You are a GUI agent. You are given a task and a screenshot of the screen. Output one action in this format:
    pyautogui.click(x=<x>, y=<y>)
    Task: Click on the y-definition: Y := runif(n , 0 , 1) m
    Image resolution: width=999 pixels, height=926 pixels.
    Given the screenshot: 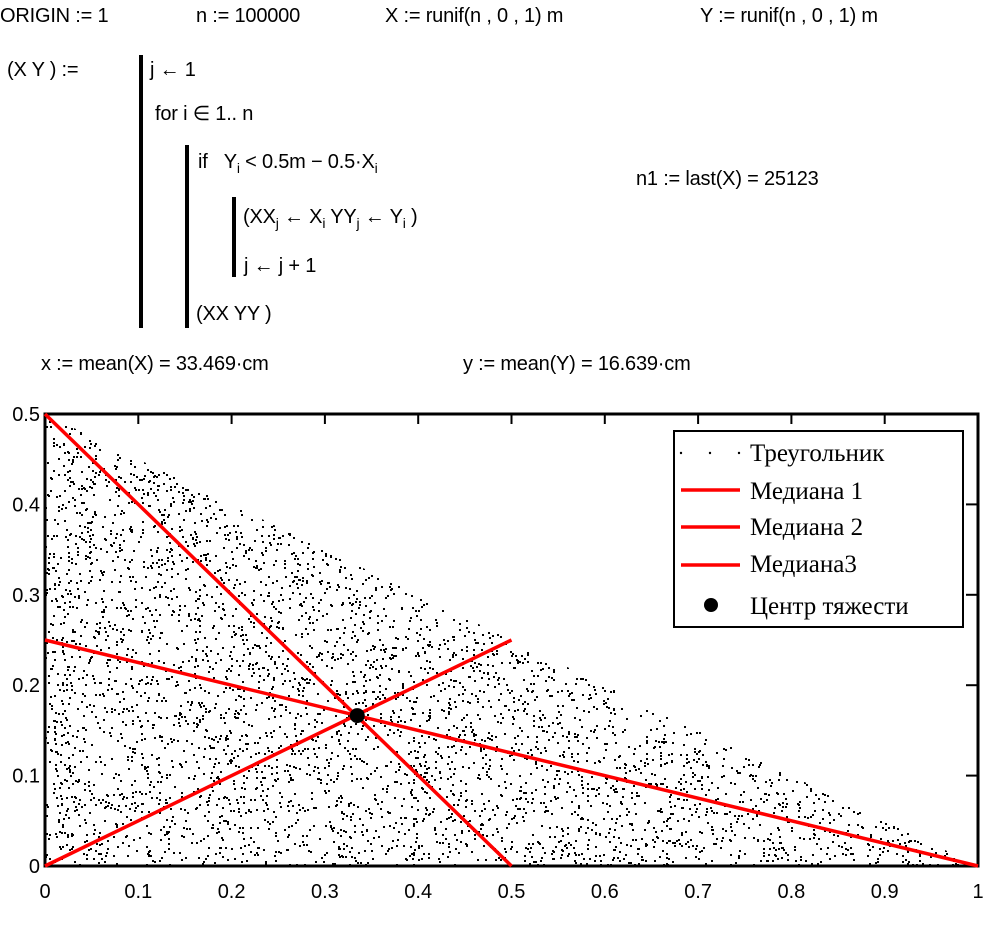 What is the action you would take?
    pyautogui.click(x=789, y=16)
    